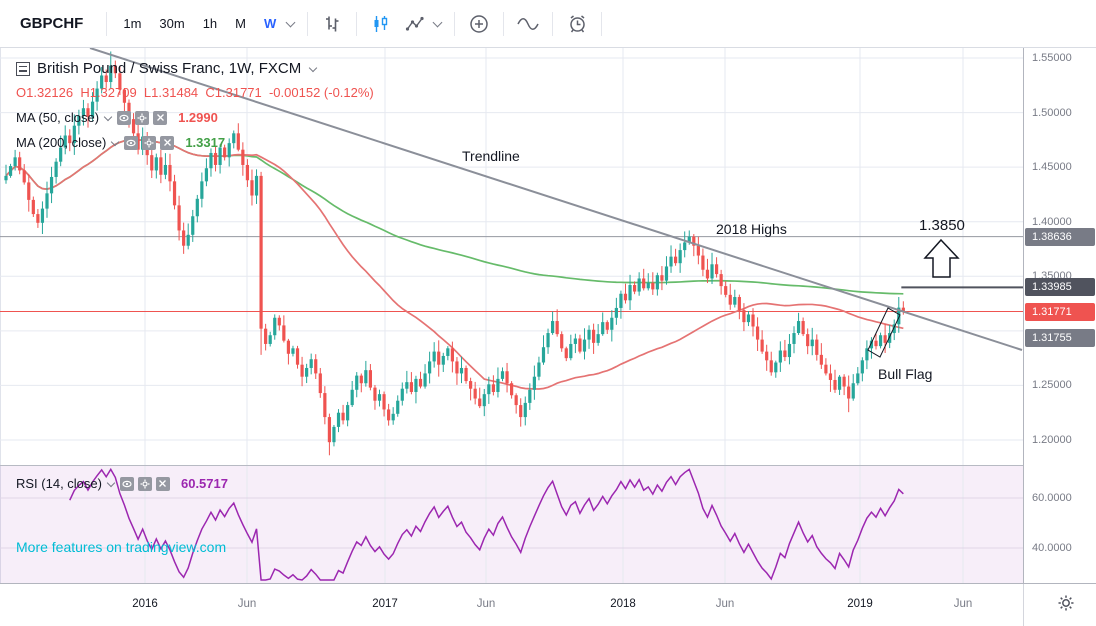  Describe the element at coordinates (205, 142) in the screenshot. I see `ma200-value: 1.3317` at that location.